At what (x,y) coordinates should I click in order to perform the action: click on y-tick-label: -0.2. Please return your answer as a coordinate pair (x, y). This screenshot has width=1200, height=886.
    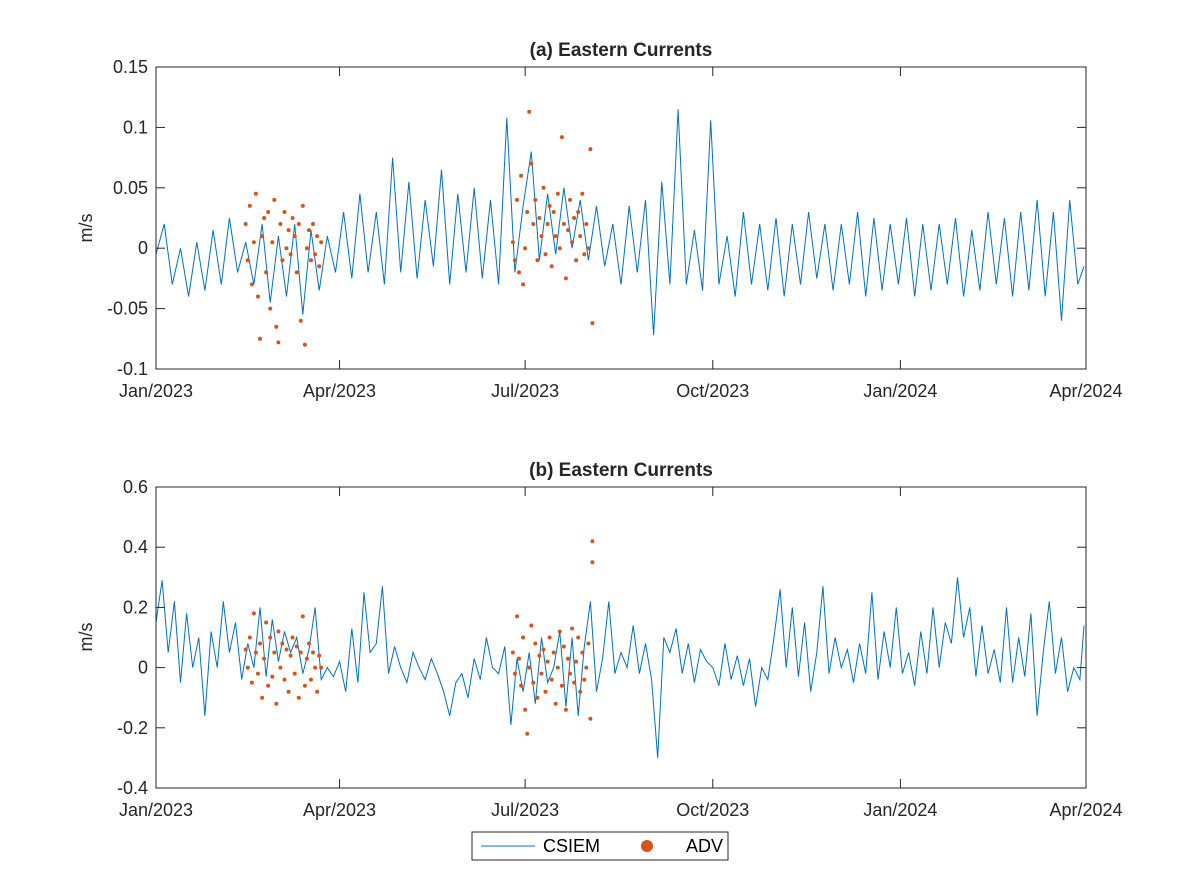
    Looking at the image, I should click on (132, 728).